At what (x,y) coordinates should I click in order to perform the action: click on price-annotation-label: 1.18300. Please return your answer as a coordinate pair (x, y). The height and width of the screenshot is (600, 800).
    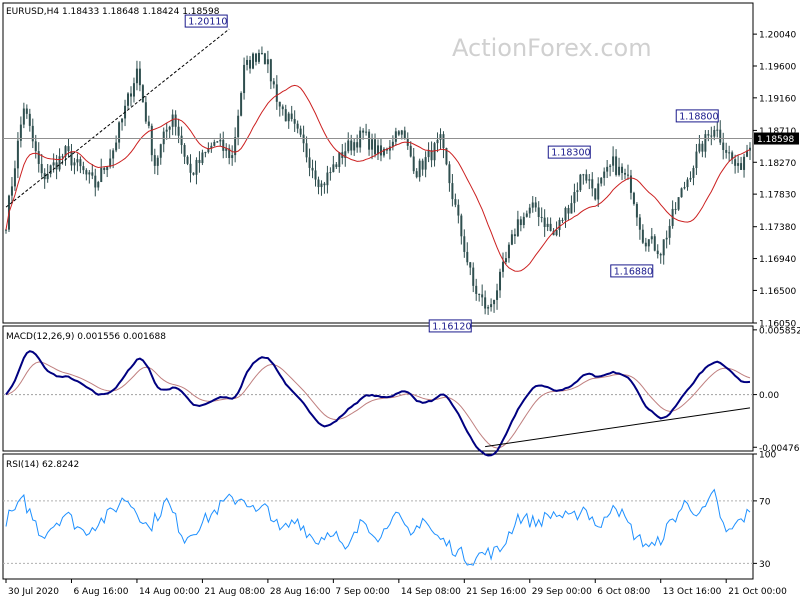
    Looking at the image, I should click on (570, 153).